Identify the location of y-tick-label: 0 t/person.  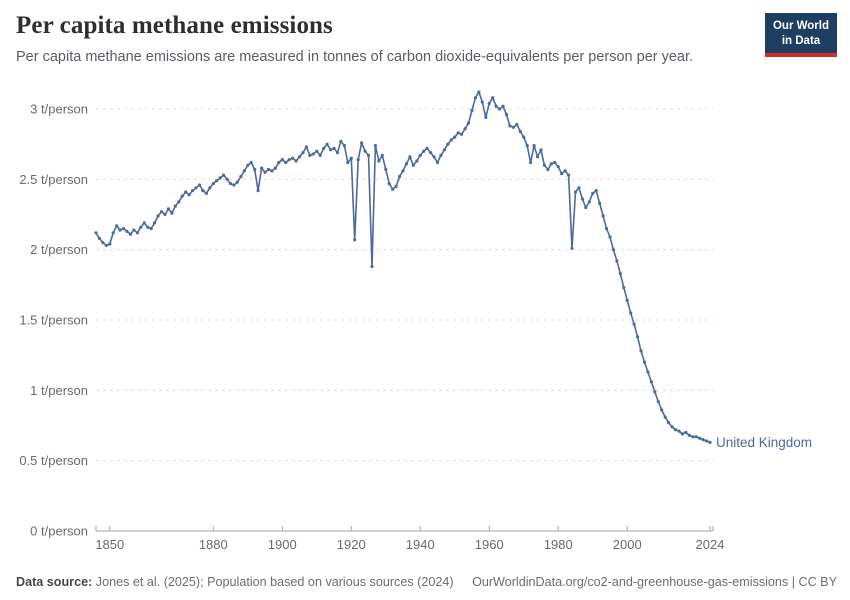
(59, 531).